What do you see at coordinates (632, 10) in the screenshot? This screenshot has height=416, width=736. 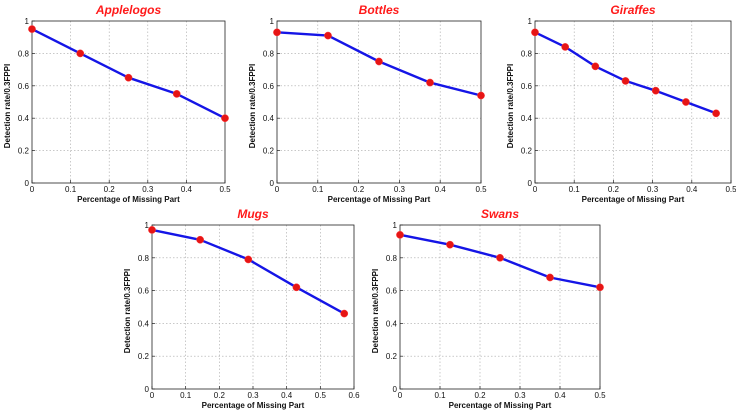 I see `chart-title: Giraffes` at bounding box center [632, 10].